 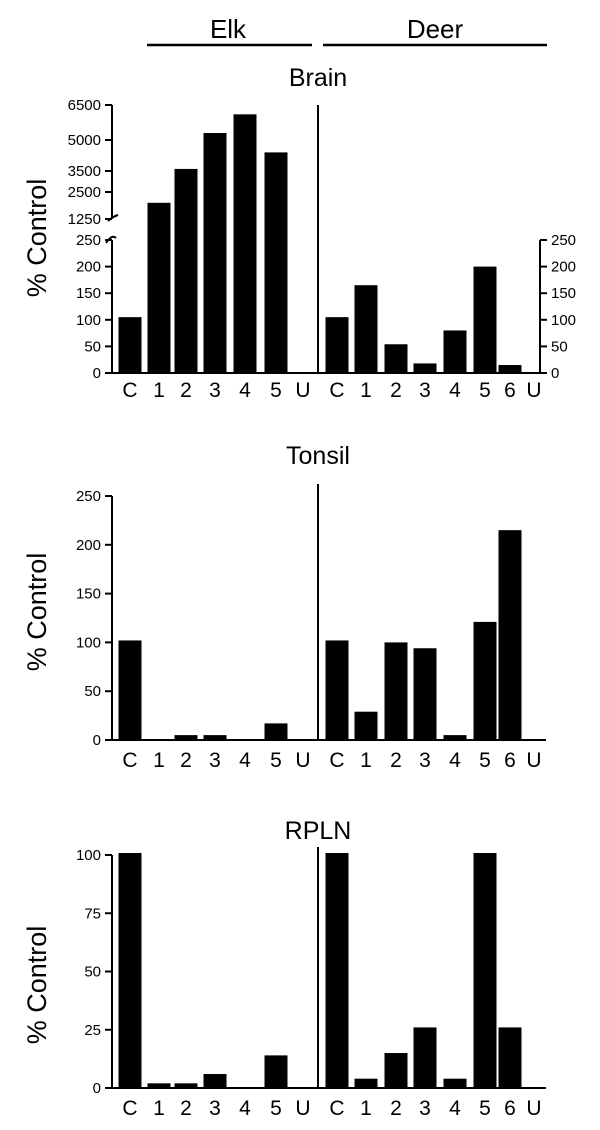 What do you see at coordinates (366, 390) in the screenshot?
I see `brain-xtick-deer-1: 1` at bounding box center [366, 390].